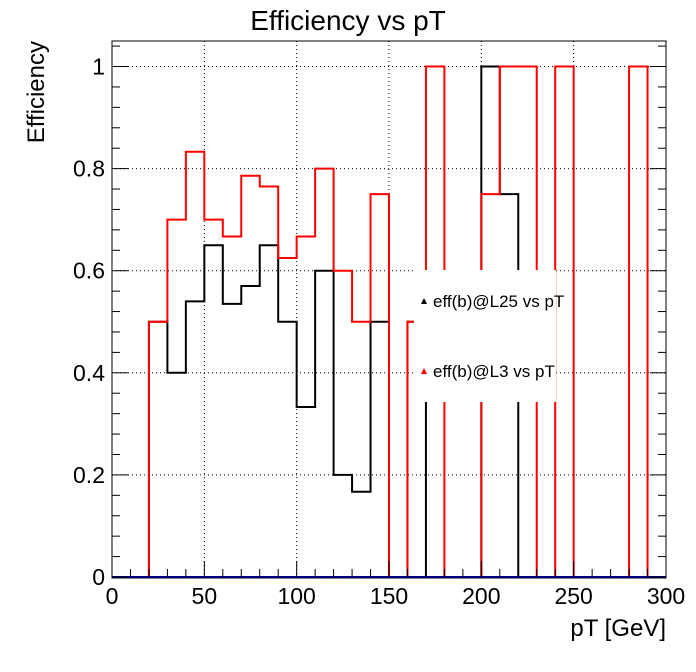 This screenshot has width=696, height=672. I want to click on x-tick-label: 300, so click(666, 596).